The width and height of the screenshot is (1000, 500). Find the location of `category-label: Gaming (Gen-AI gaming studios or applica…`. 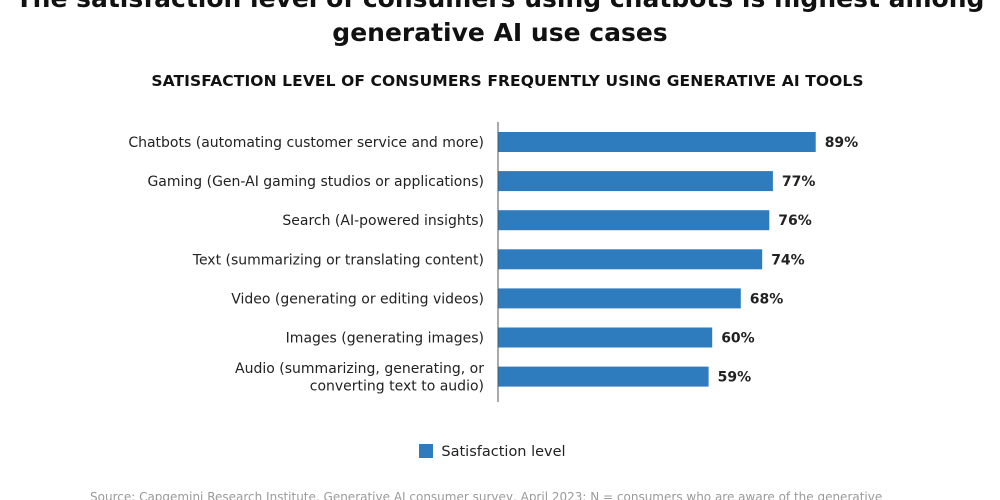

category-label: Gaming (Gen-AI gaming studios or applica… is located at coordinates (315, 182).